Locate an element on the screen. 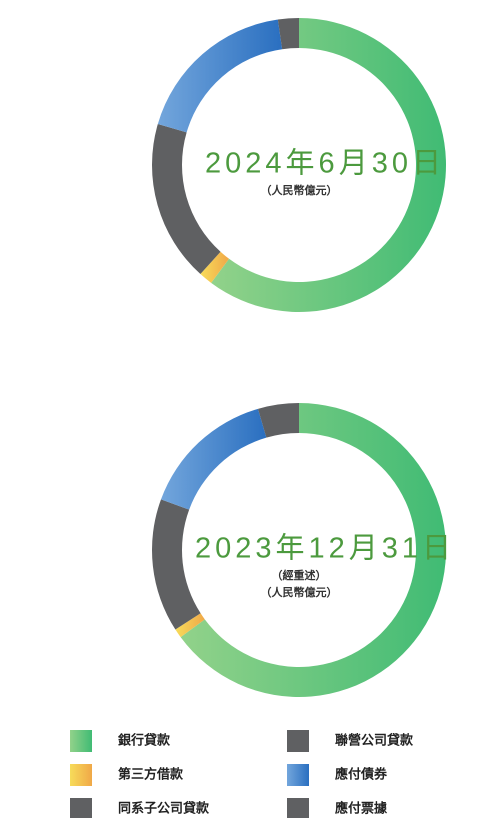 The width and height of the screenshot is (481, 818). legend-label: 同系子公司貸款 is located at coordinates (164, 809).